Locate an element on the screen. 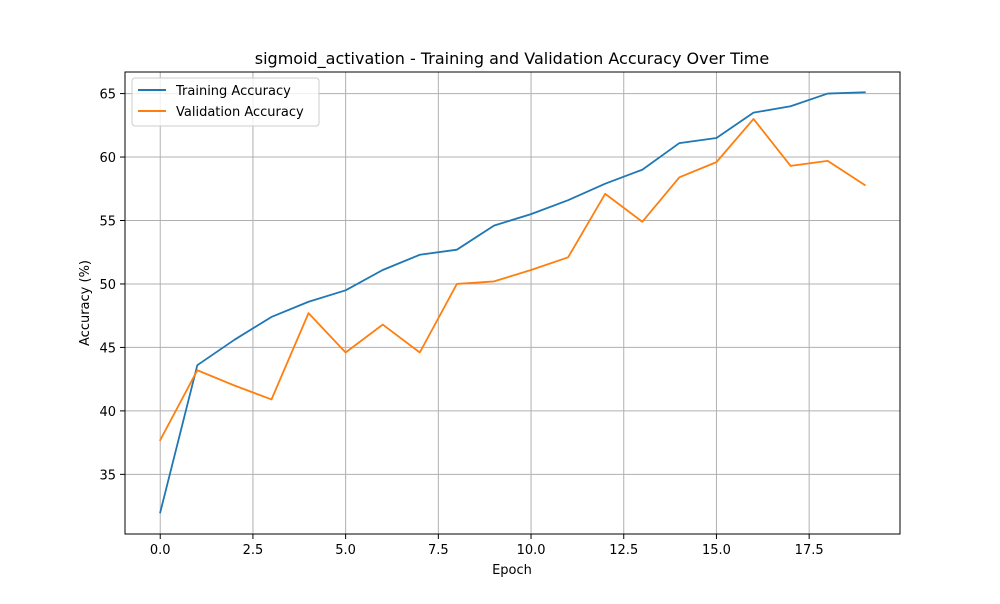  y-tick-label: 40 is located at coordinates (107, 412).